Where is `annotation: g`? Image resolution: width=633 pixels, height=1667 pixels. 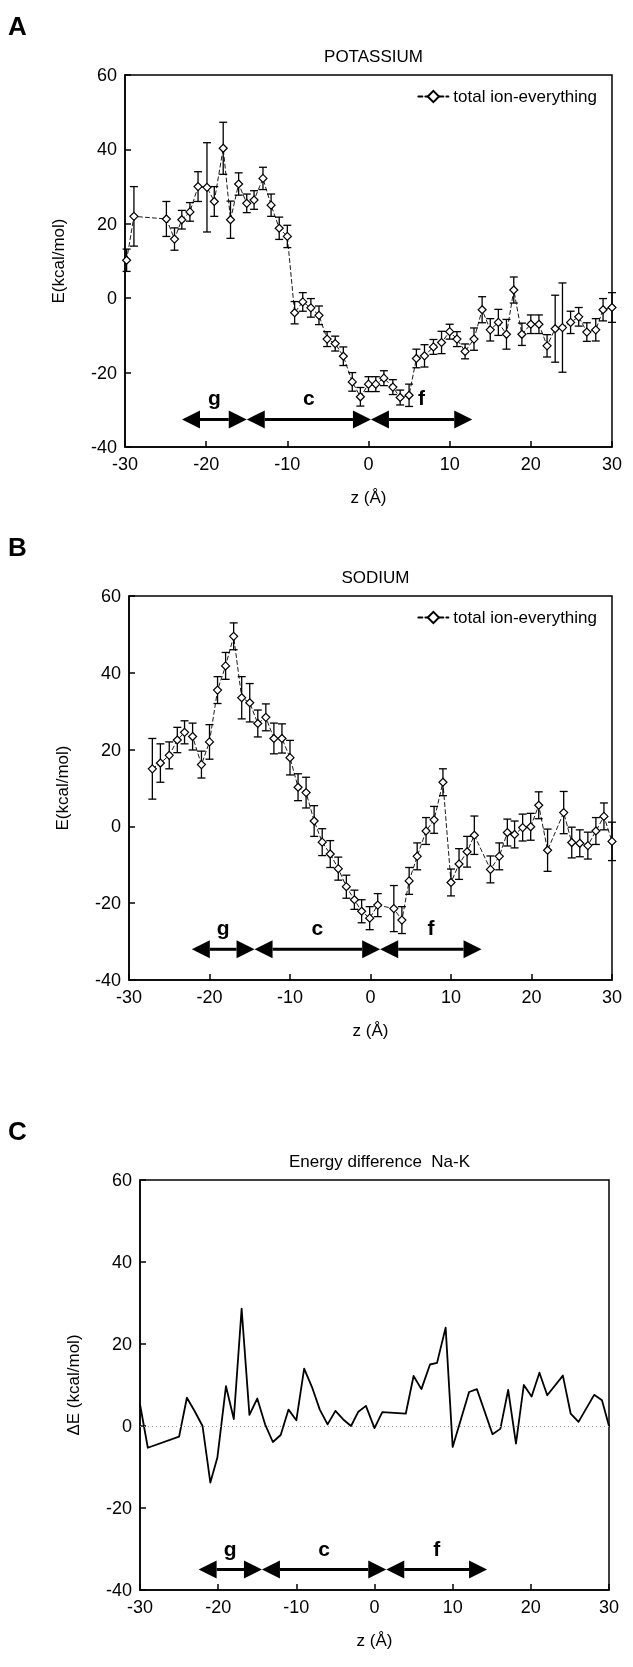
annotation: g is located at coordinates (230, 1548).